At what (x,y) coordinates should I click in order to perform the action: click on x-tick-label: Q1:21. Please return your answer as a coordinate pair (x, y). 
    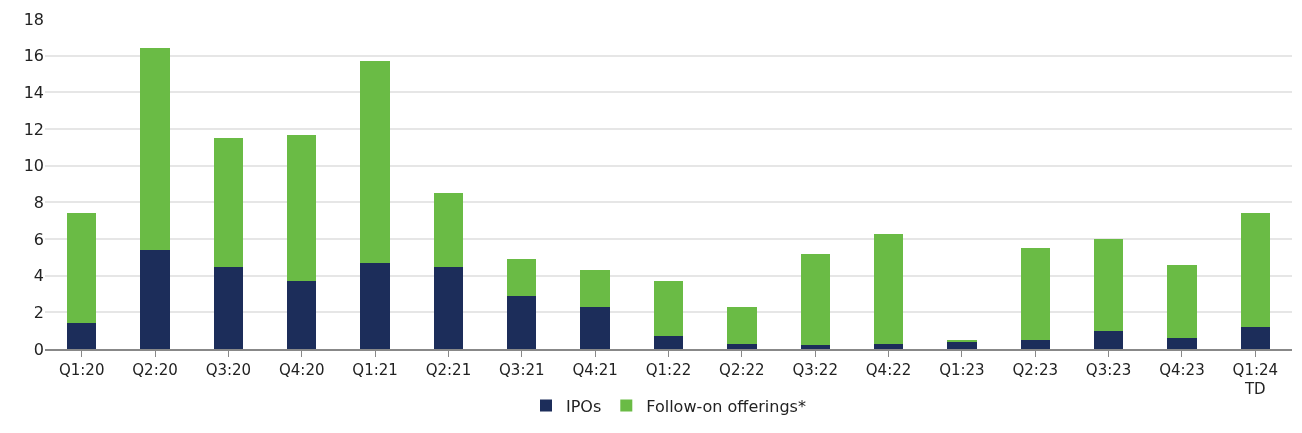
    Looking at the image, I should click on (375, 369).